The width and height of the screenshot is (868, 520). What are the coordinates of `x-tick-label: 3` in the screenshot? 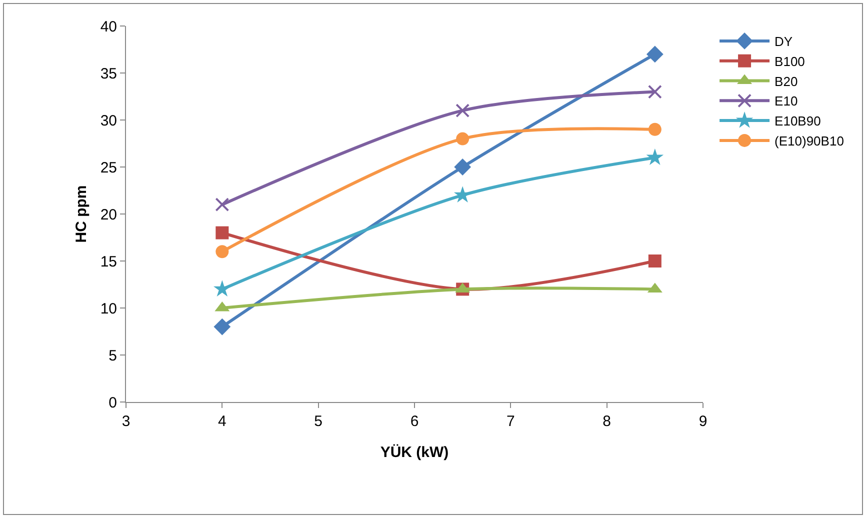 It's located at (126, 421).